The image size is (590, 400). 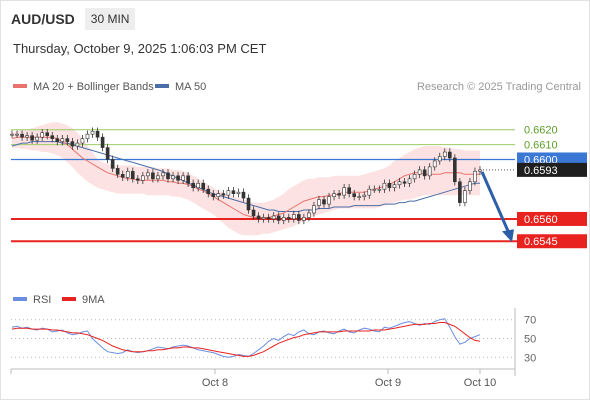 I want to click on rsi-tick-label: 50, so click(x=530, y=340).